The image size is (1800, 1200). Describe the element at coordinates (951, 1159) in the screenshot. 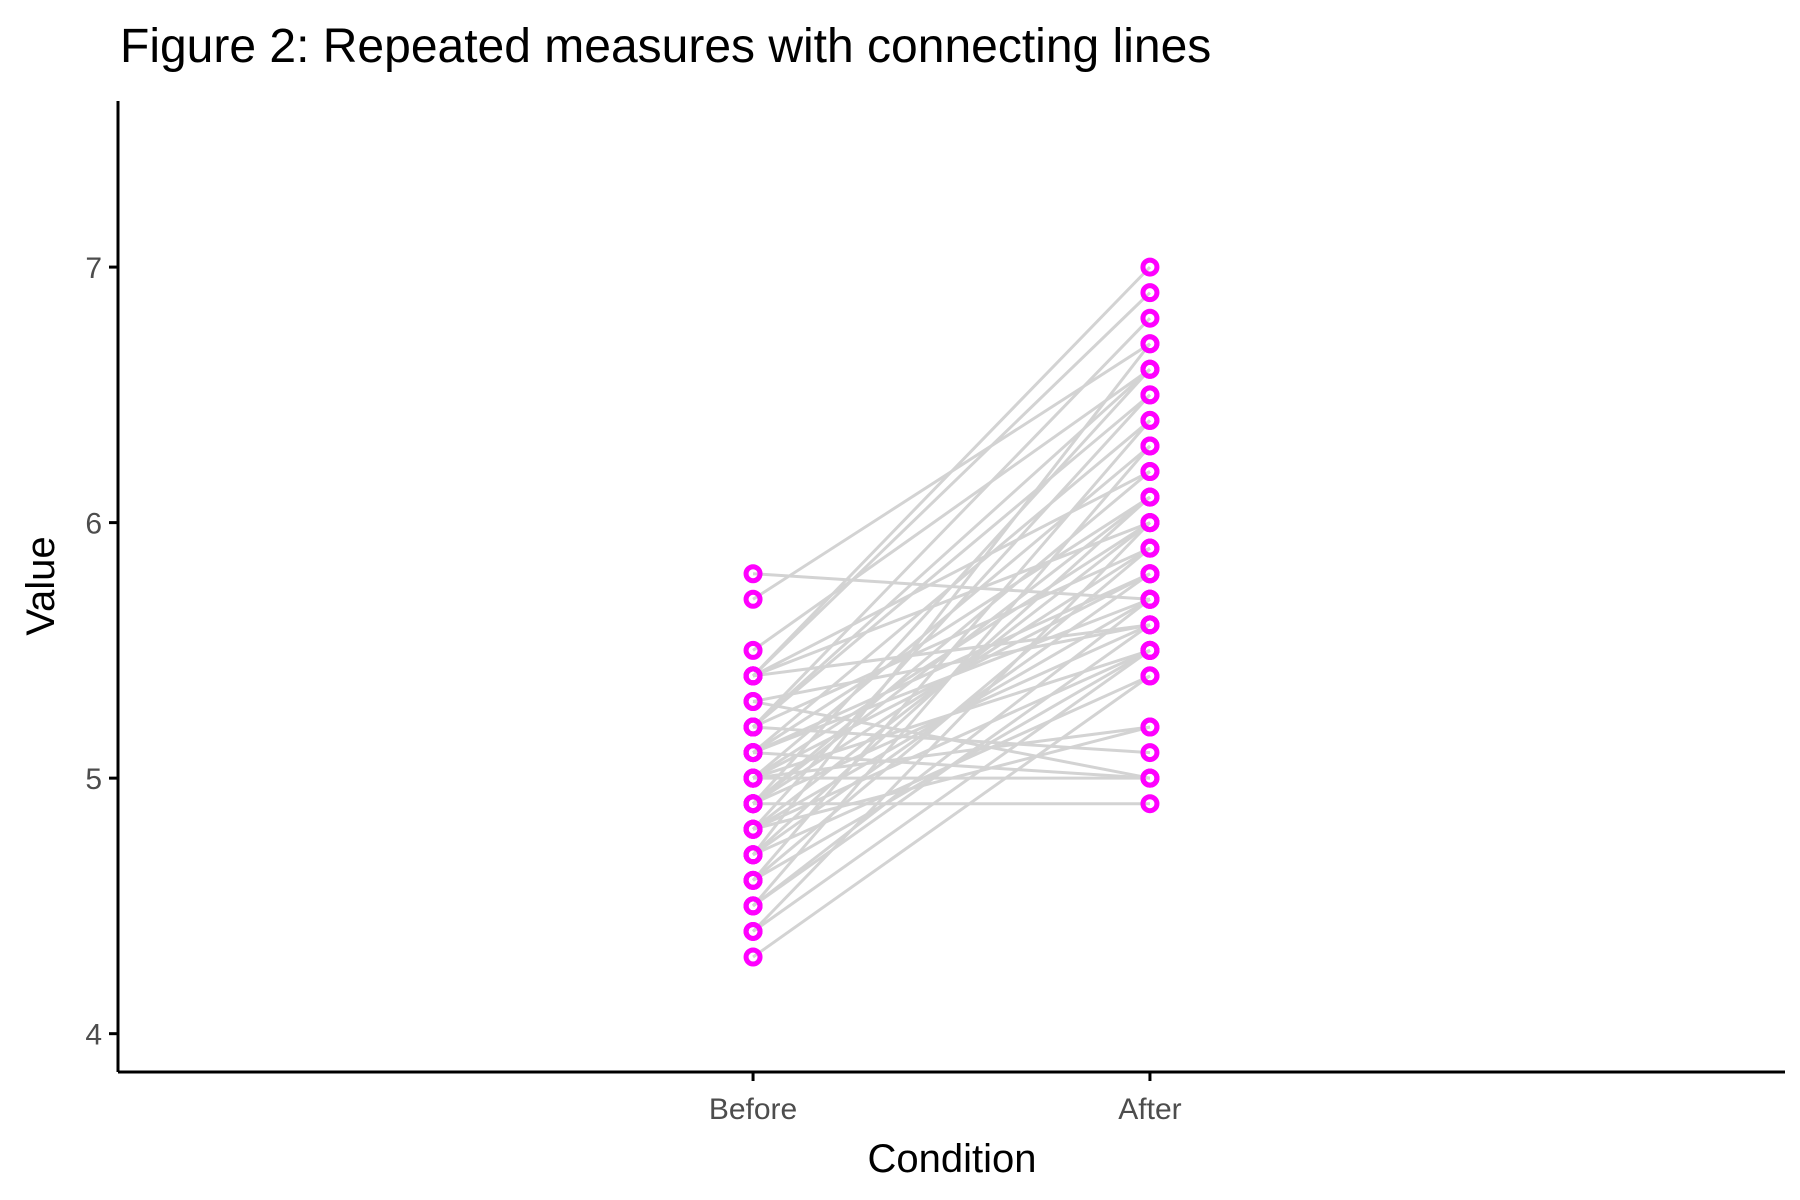

I see `x-axis-title: Condition` at that location.